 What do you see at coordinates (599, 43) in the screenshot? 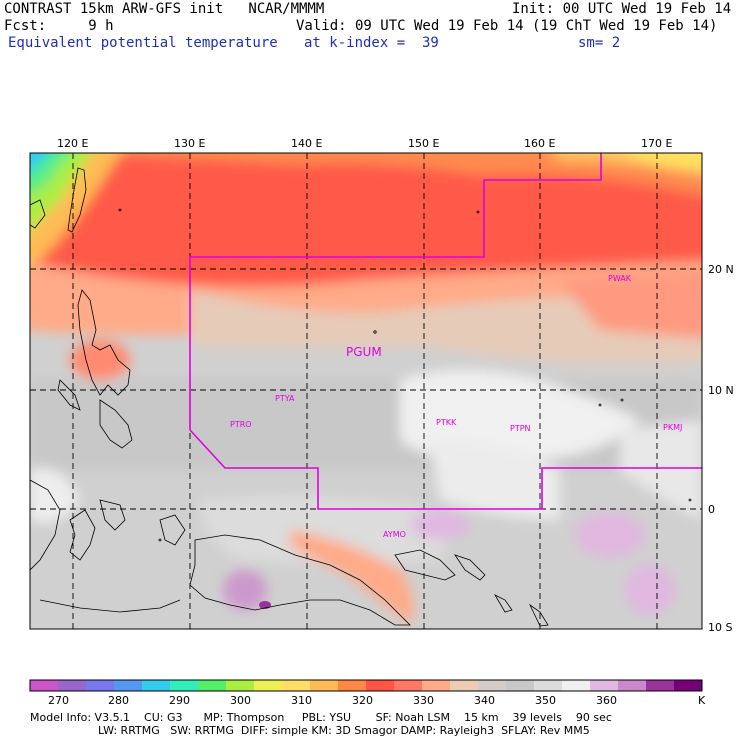
I see `smoothing: sm= 2` at bounding box center [599, 43].